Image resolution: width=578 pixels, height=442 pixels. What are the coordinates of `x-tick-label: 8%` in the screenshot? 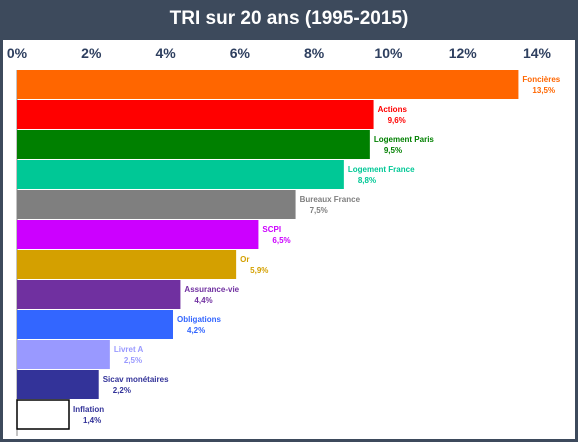 It's located at (314, 53).